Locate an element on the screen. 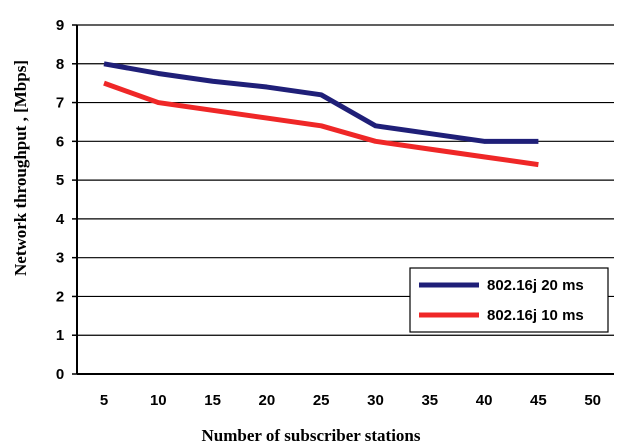 This screenshot has width=627, height=447. legend: 802.16j 20 ms 802.16j 10 ms is located at coordinates (509, 300).